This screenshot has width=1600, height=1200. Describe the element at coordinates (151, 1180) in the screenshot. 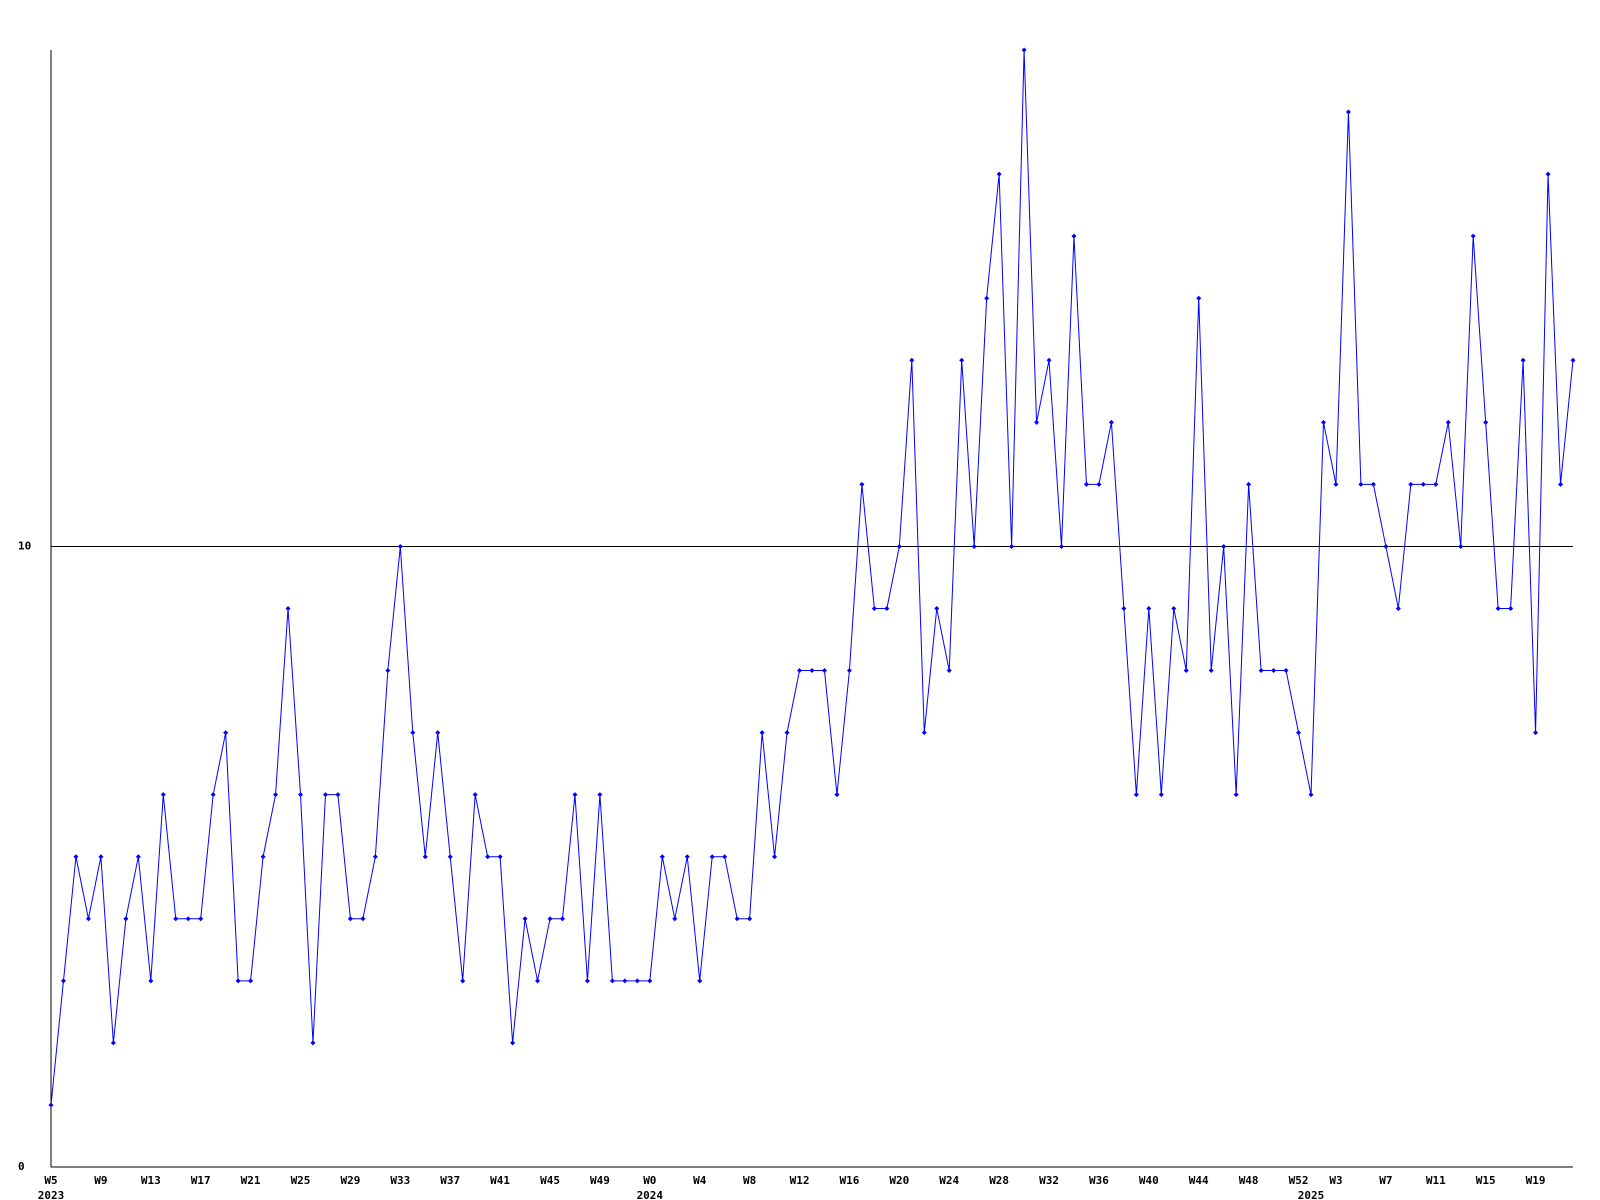

I see `x-tick-label: W13` at that location.